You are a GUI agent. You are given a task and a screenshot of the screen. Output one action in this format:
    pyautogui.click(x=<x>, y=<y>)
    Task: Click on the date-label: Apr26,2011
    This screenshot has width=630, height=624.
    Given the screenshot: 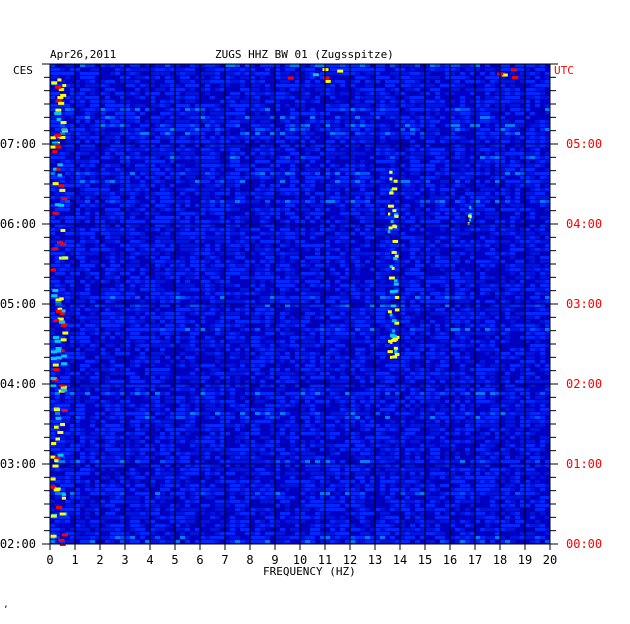 What is the action you would take?
    pyautogui.click(x=83, y=54)
    